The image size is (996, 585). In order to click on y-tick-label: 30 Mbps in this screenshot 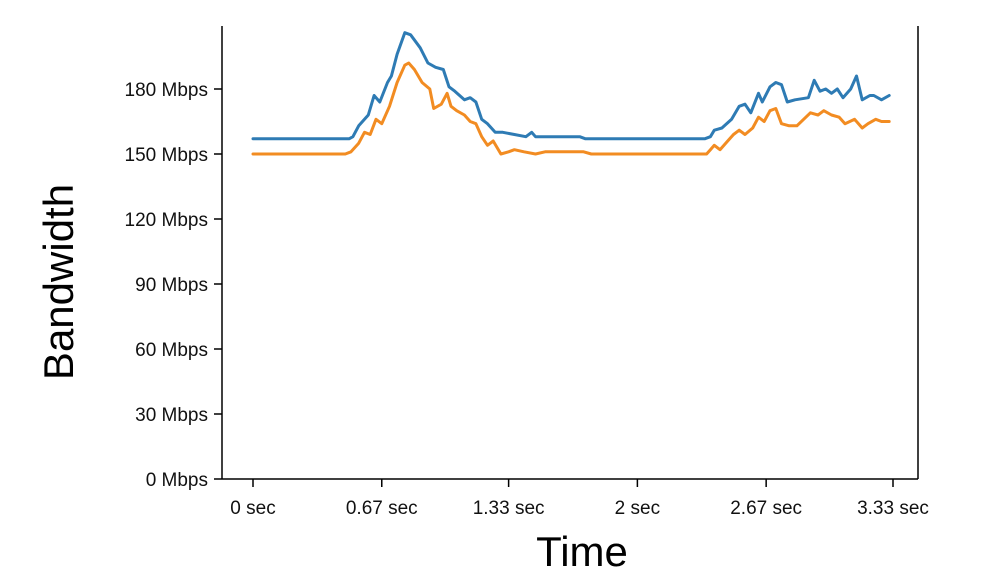, I will do `click(171, 415)`.